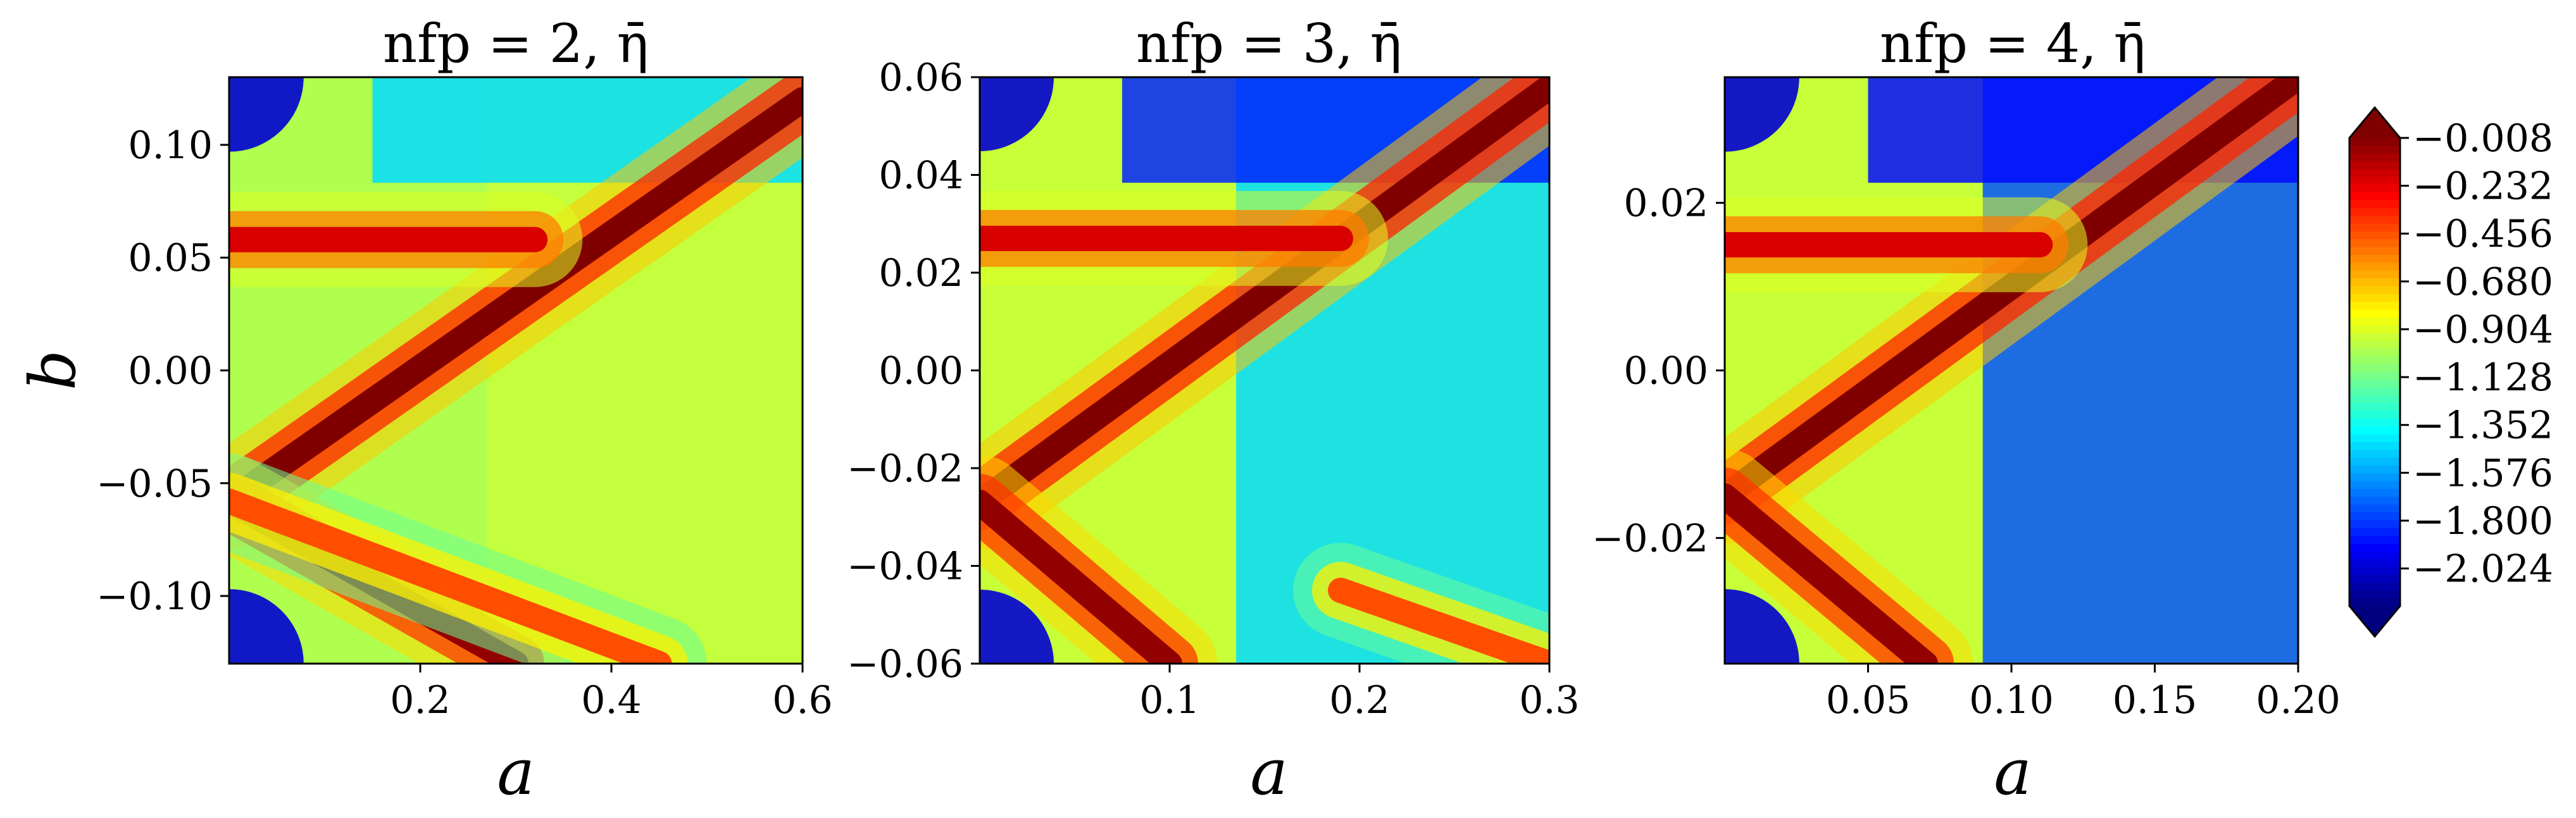 The width and height of the screenshot is (2576, 818). What do you see at coordinates (611, 700) in the screenshot?
I see `x-tick-label: 0.4` at bounding box center [611, 700].